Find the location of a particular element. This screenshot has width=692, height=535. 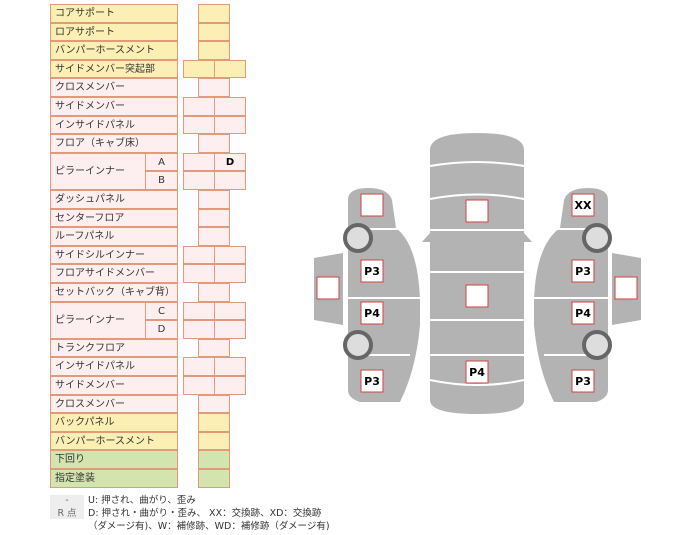

damage-mark-text: XX is located at coordinates (583, 205).